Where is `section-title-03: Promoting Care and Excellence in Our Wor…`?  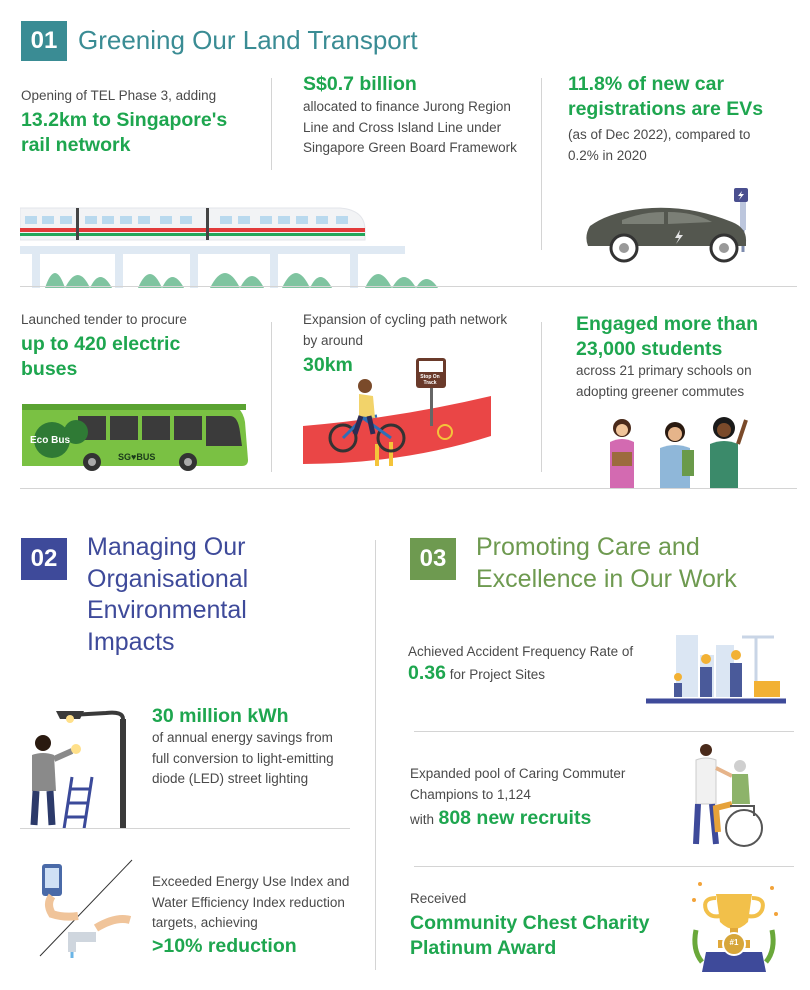
section-title-03: Promoting Care and Excellence in Our Wor… is located at coordinates (606, 563).